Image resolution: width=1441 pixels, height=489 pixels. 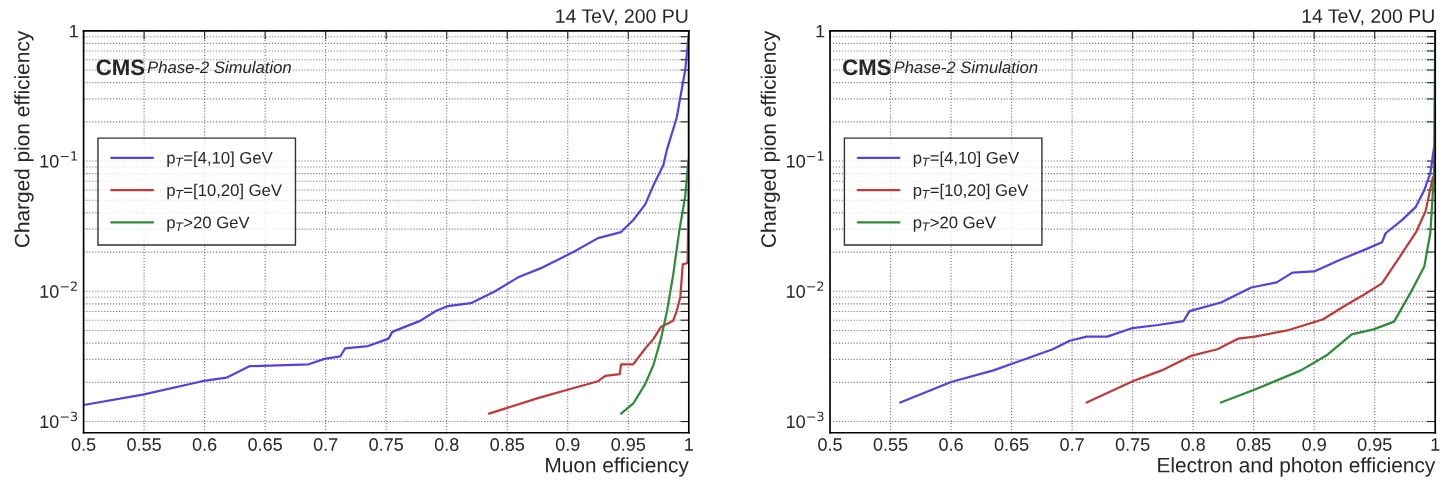 I want to click on x-axis-title: Electron and photon efficiency, so click(x=1297, y=467).